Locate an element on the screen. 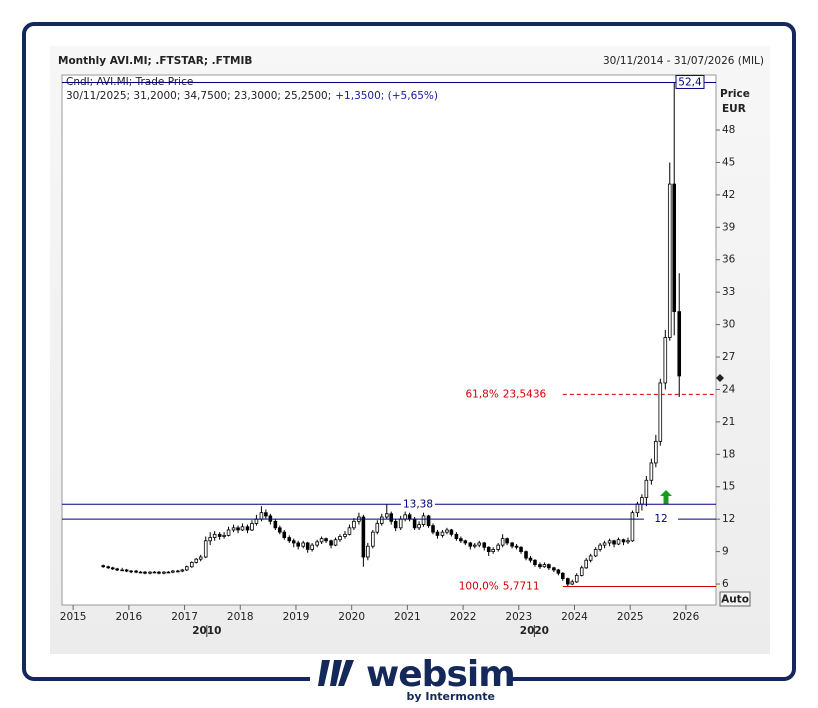 The image size is (818, 708). level-ratio: 61,8% is located at coordinates (481, 394).